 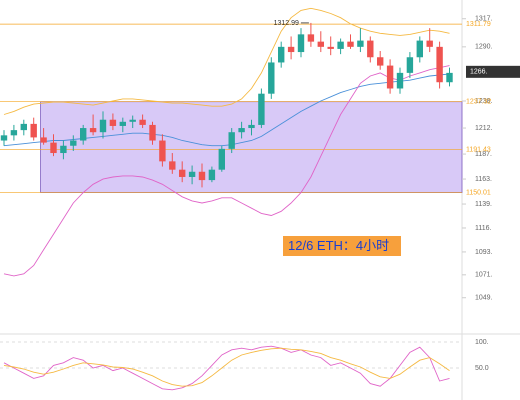 I want to click on y-tick-label: 1093., so click(x=484, y=252).